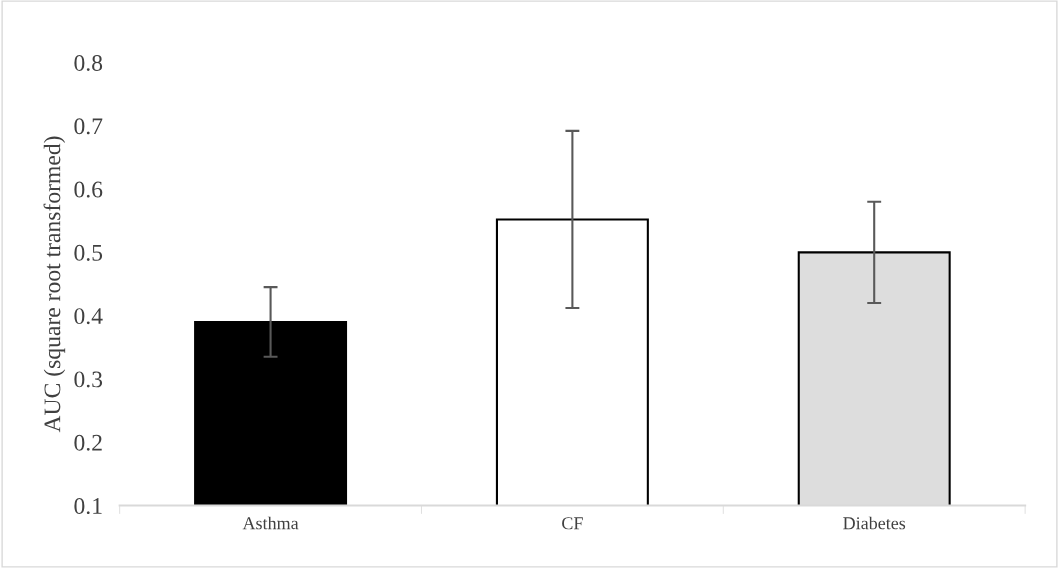  I want to click on x-tick-label: Diabetes, so click(874, 523).